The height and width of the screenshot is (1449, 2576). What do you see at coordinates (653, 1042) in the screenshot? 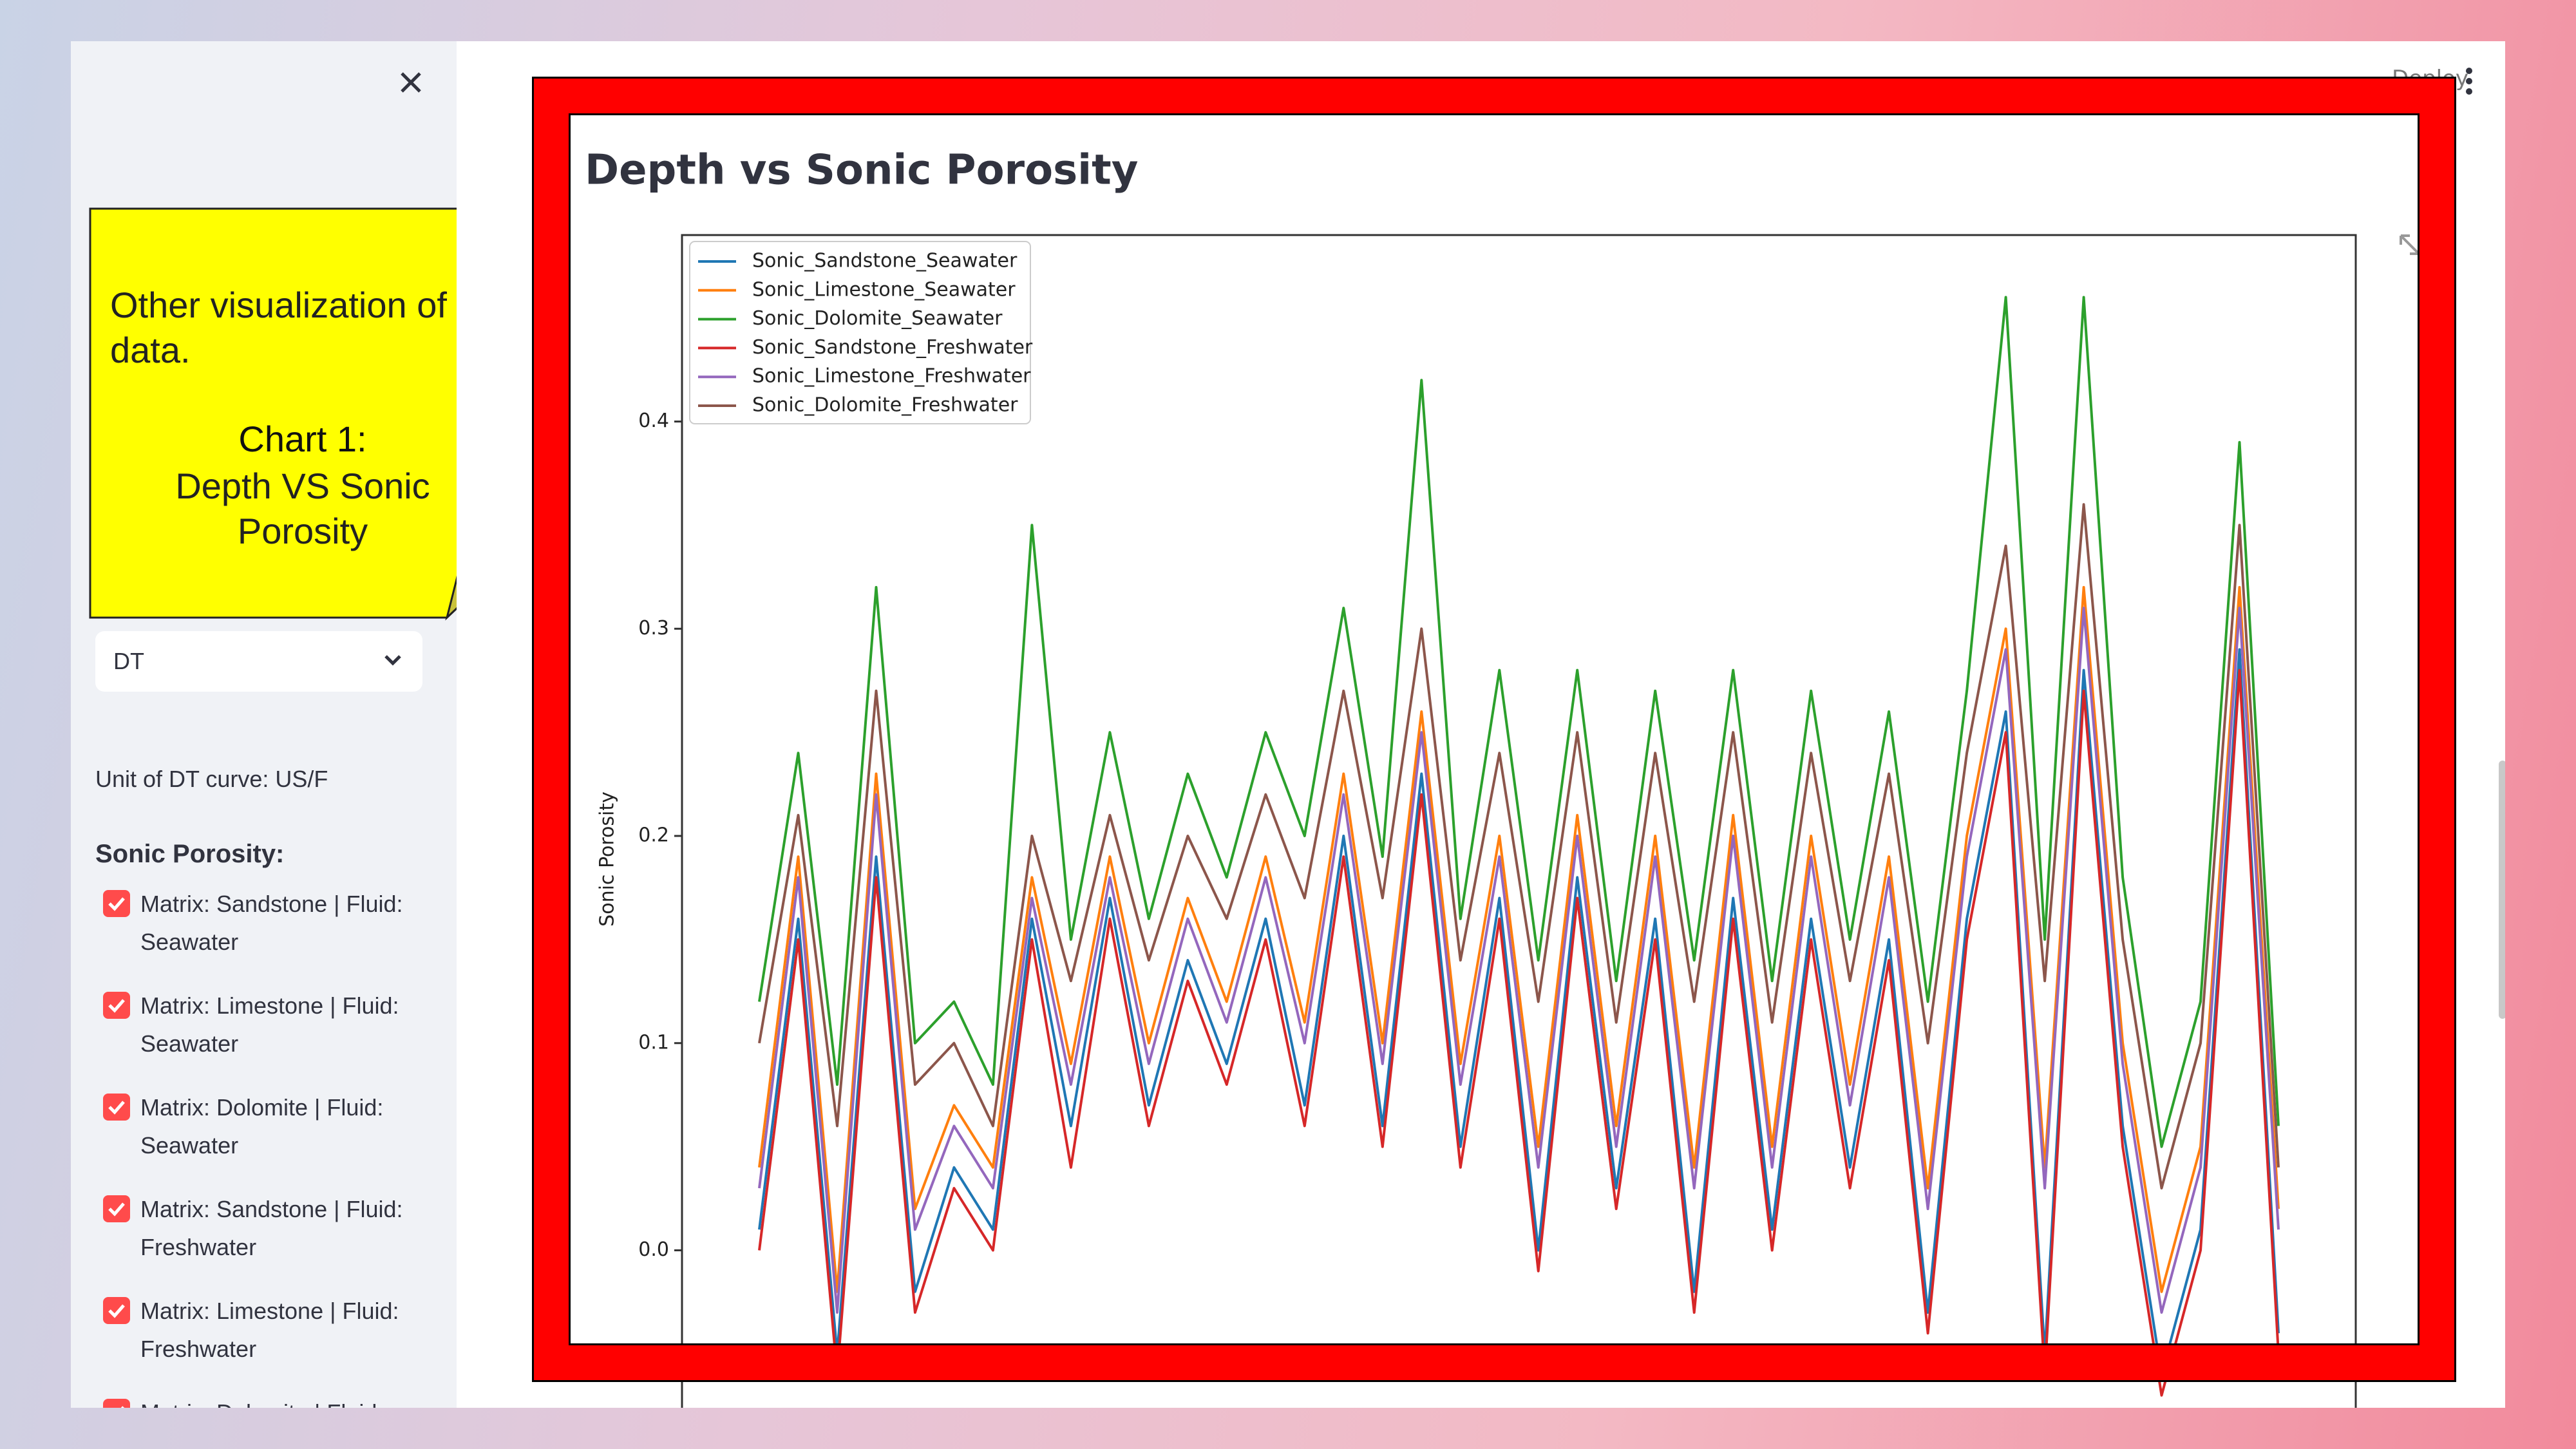
I see `y-tick-label: 0.1` at bounding box center [653, 1042].